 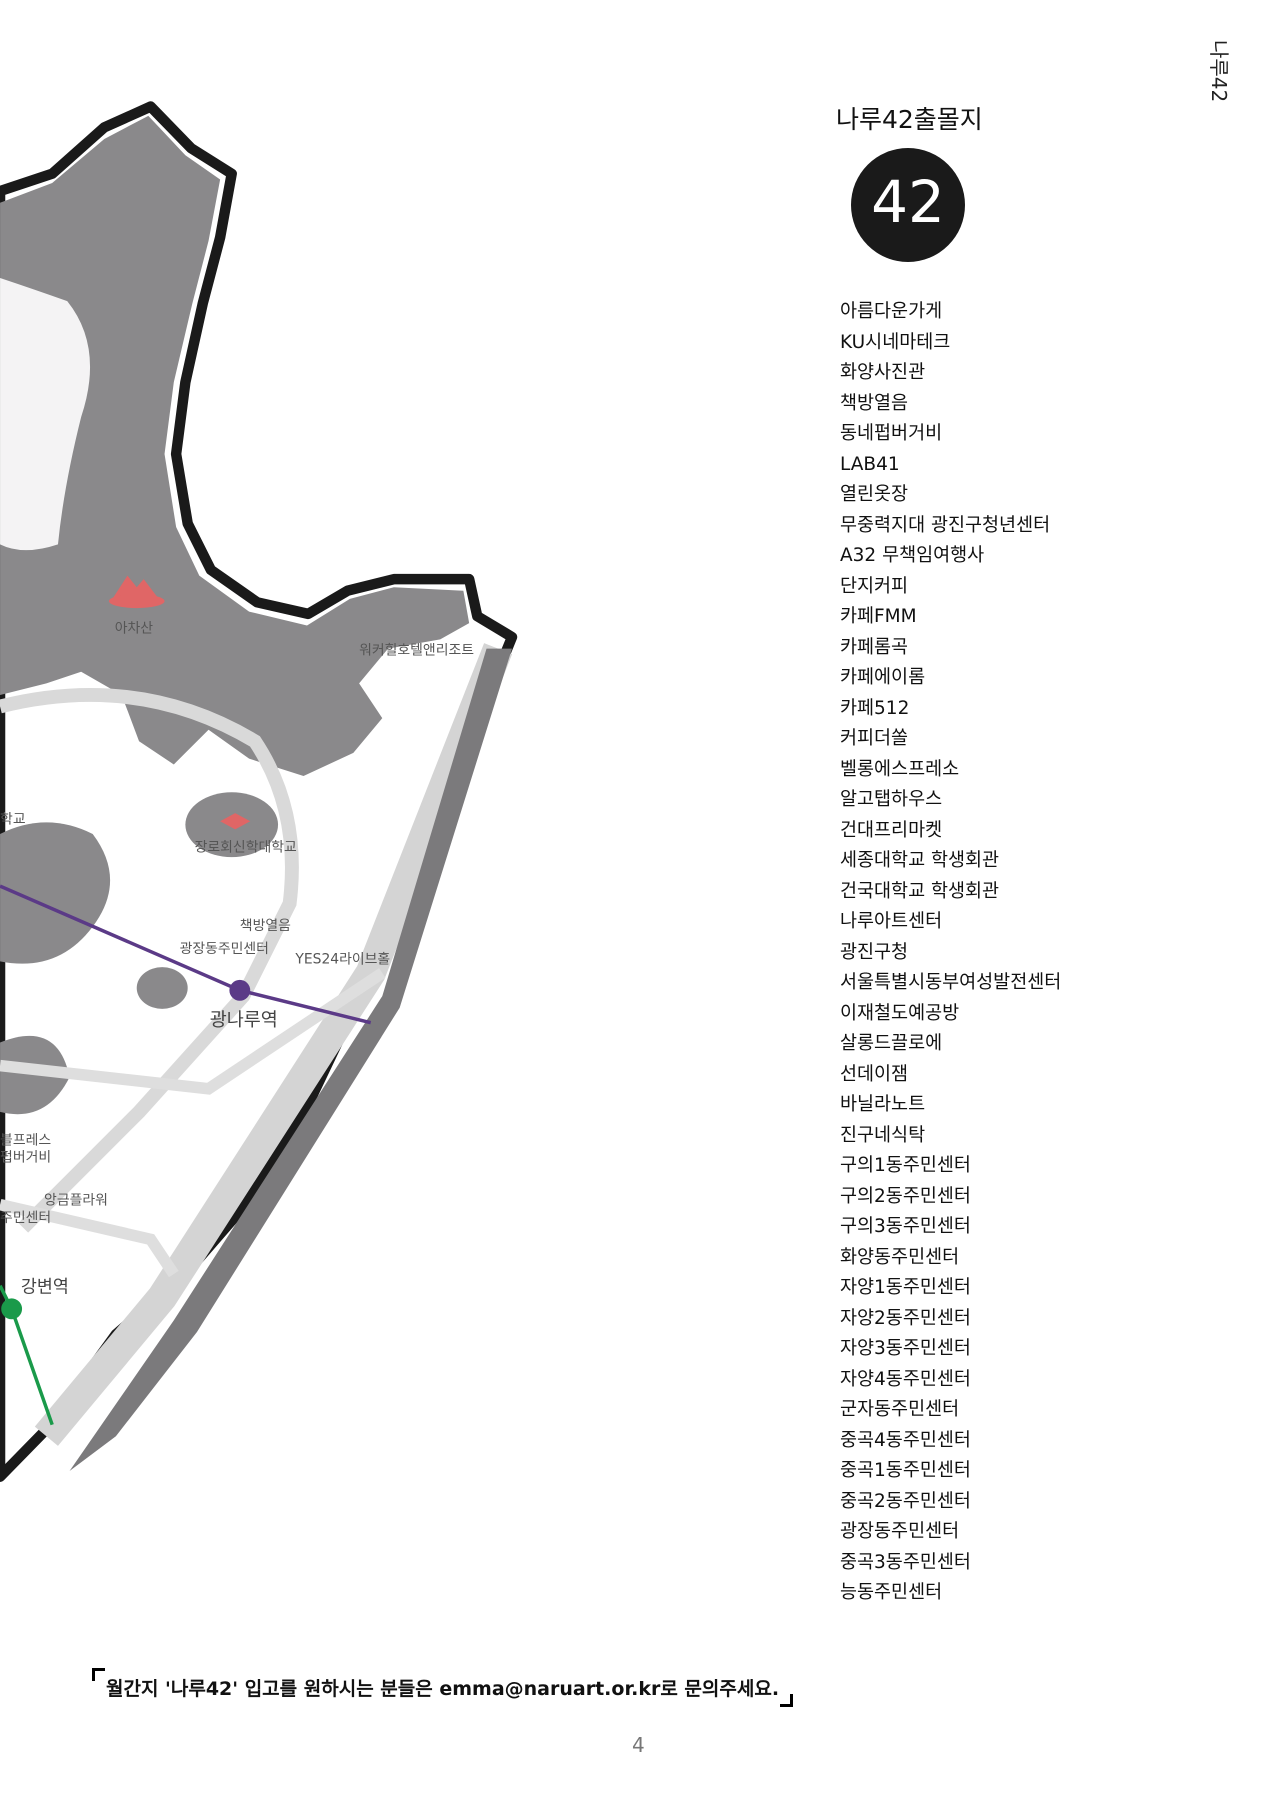 I want to click on map-label: 강변역, so click(x=45, y=1288).